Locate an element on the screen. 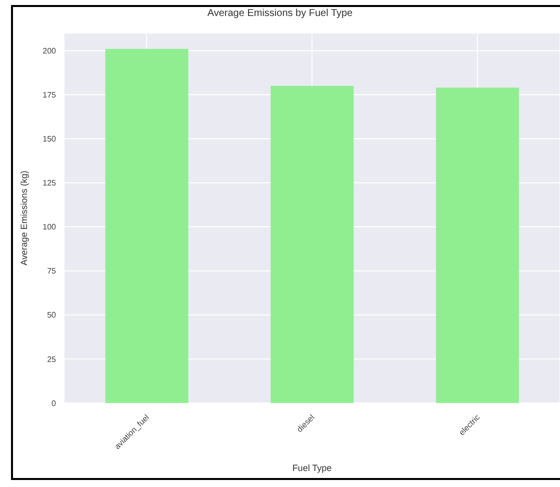  y-tick-label: 75 is located at coordinates (52, 271).